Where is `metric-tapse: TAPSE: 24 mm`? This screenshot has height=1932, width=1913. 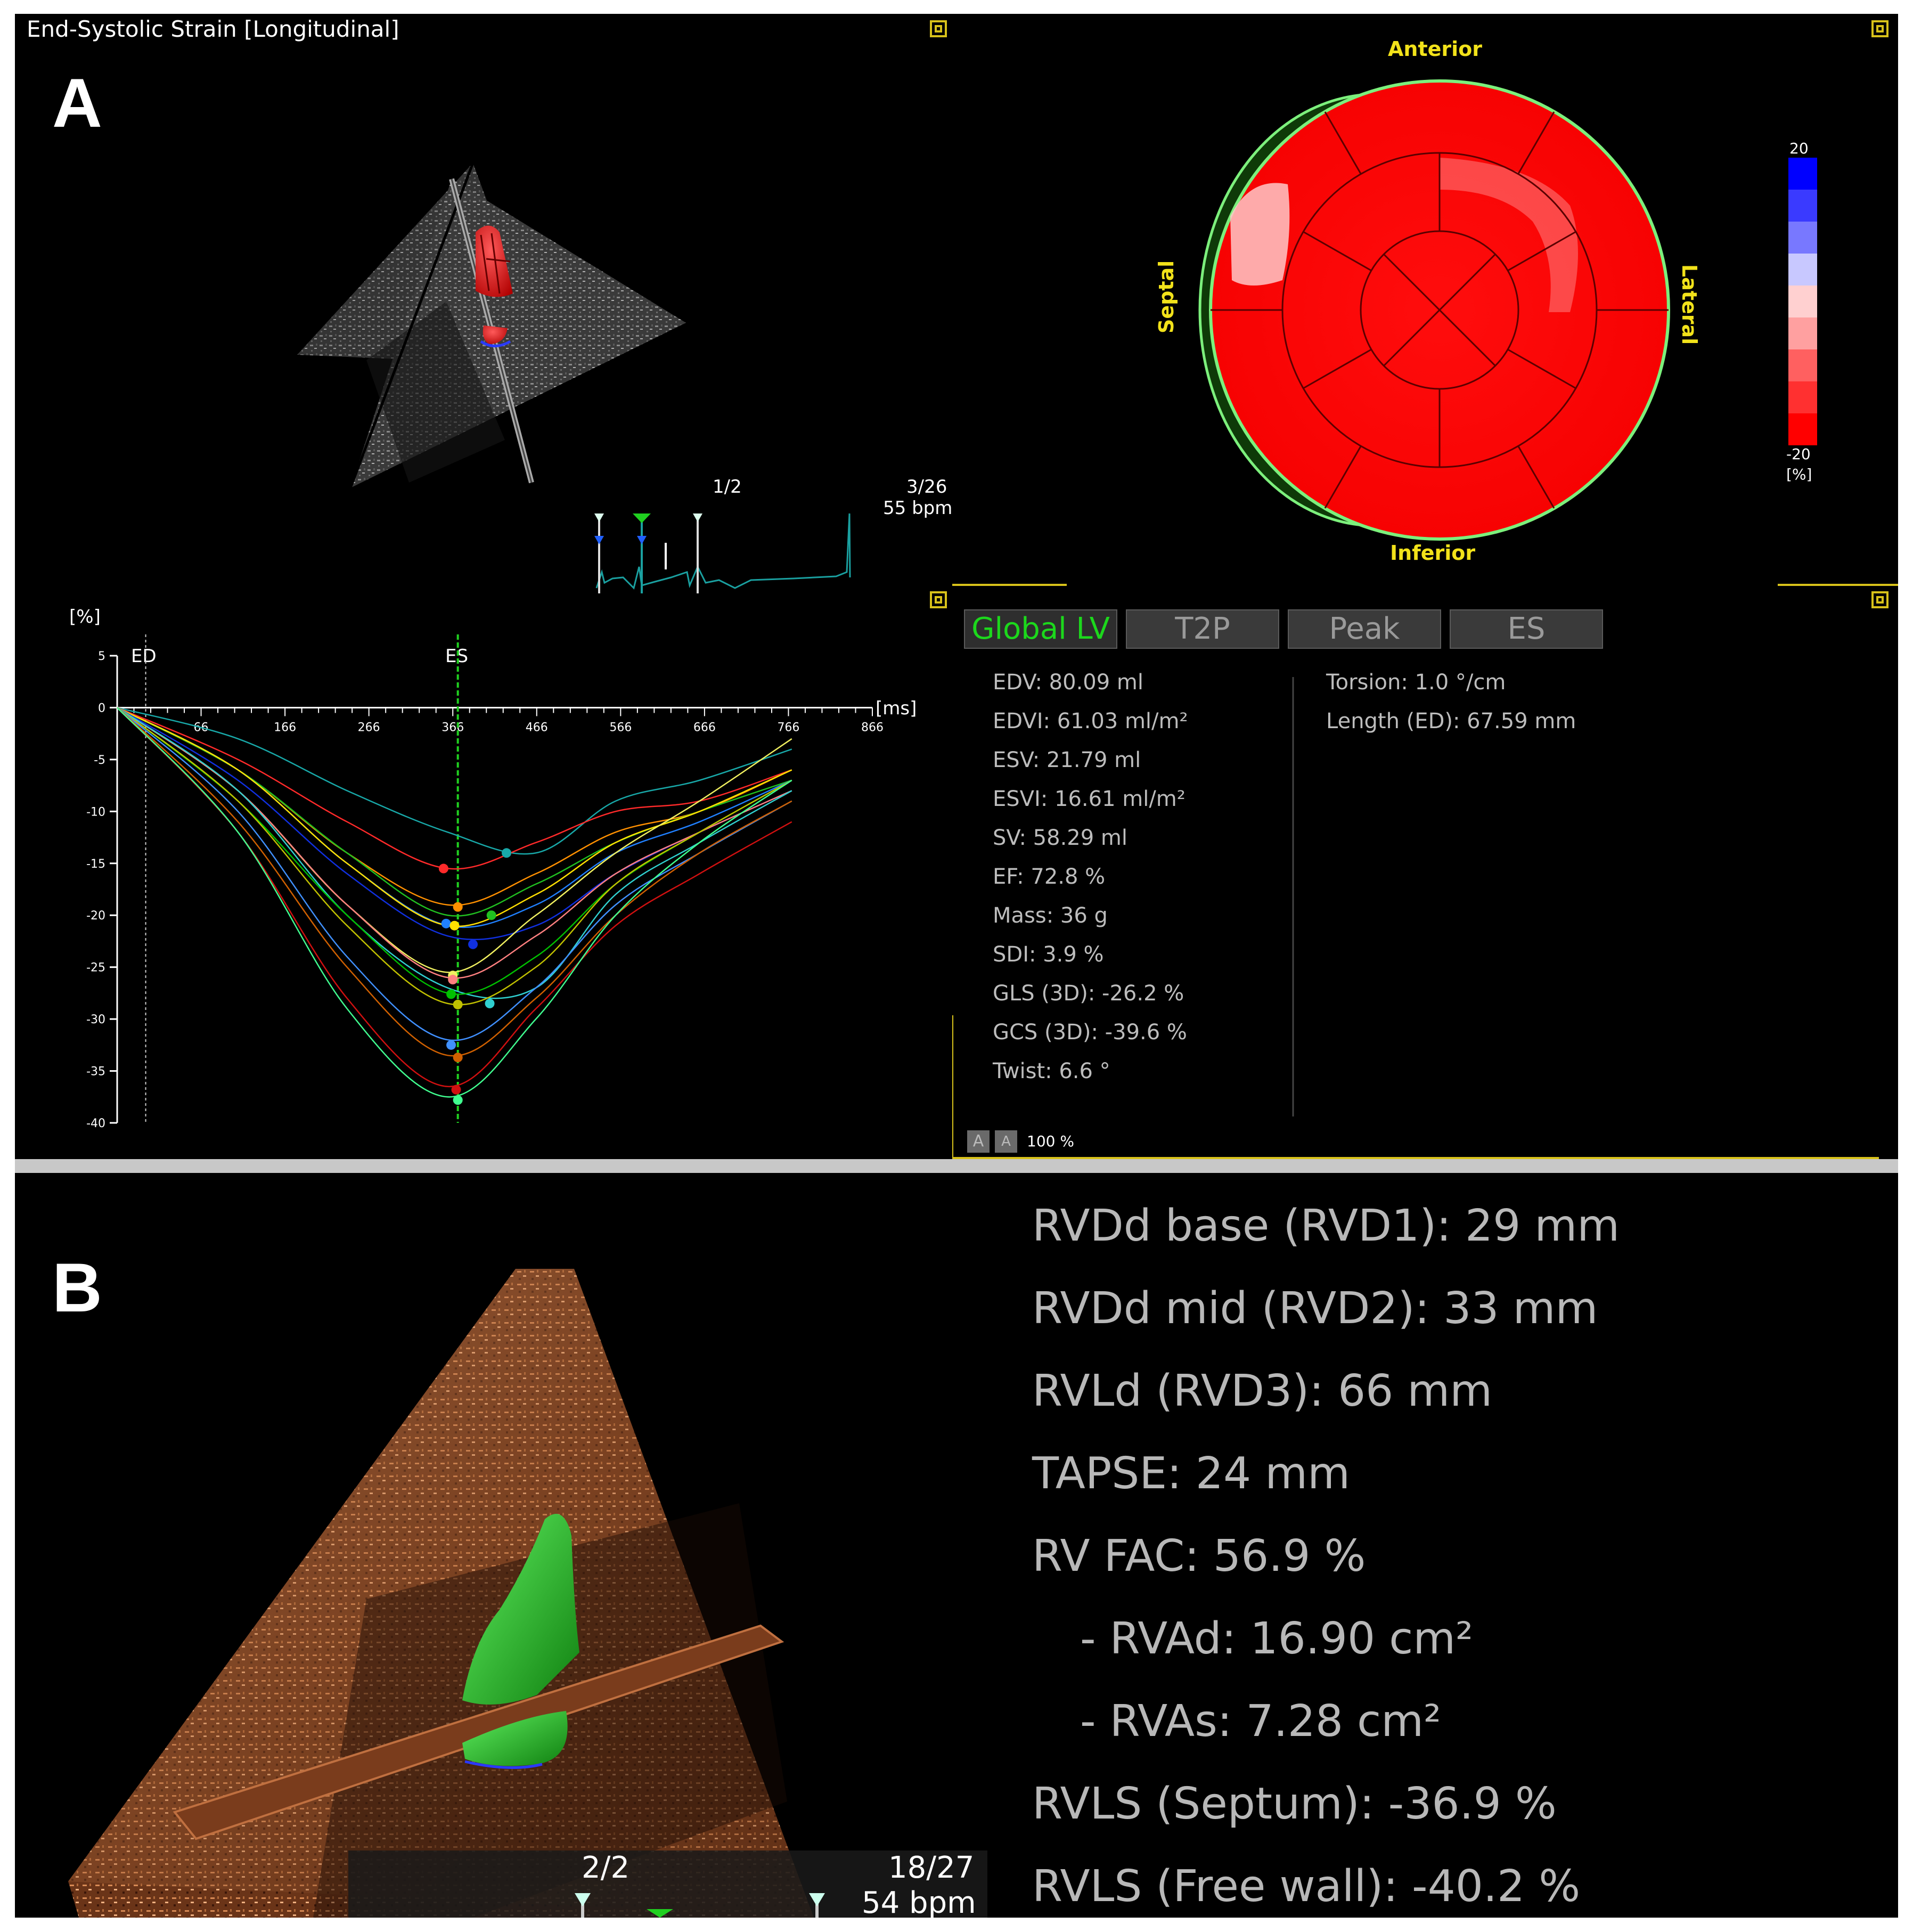 metric-tapse: TAPSE: 24 mm is located at coordinates (1191, 1473).